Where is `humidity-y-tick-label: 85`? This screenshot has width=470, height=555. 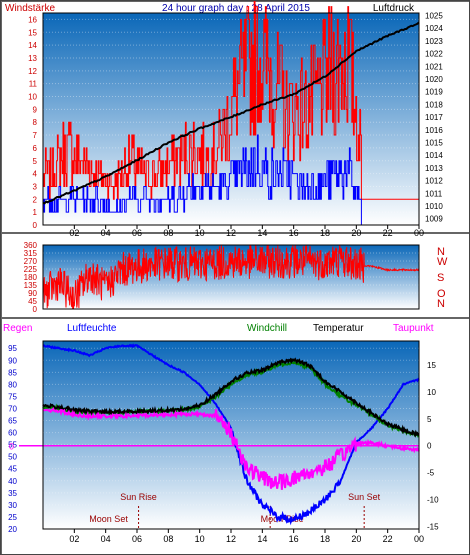
humidity-y-tick-label: 85 is located at coordinates (12, 372).